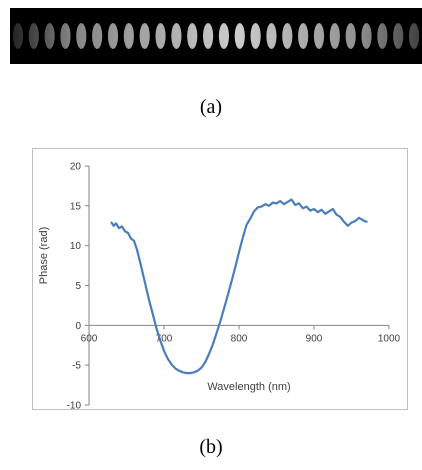 The width and height of the screenshot is (422, 470). I want to click on x-tick-label: 600, so click(89, 338).